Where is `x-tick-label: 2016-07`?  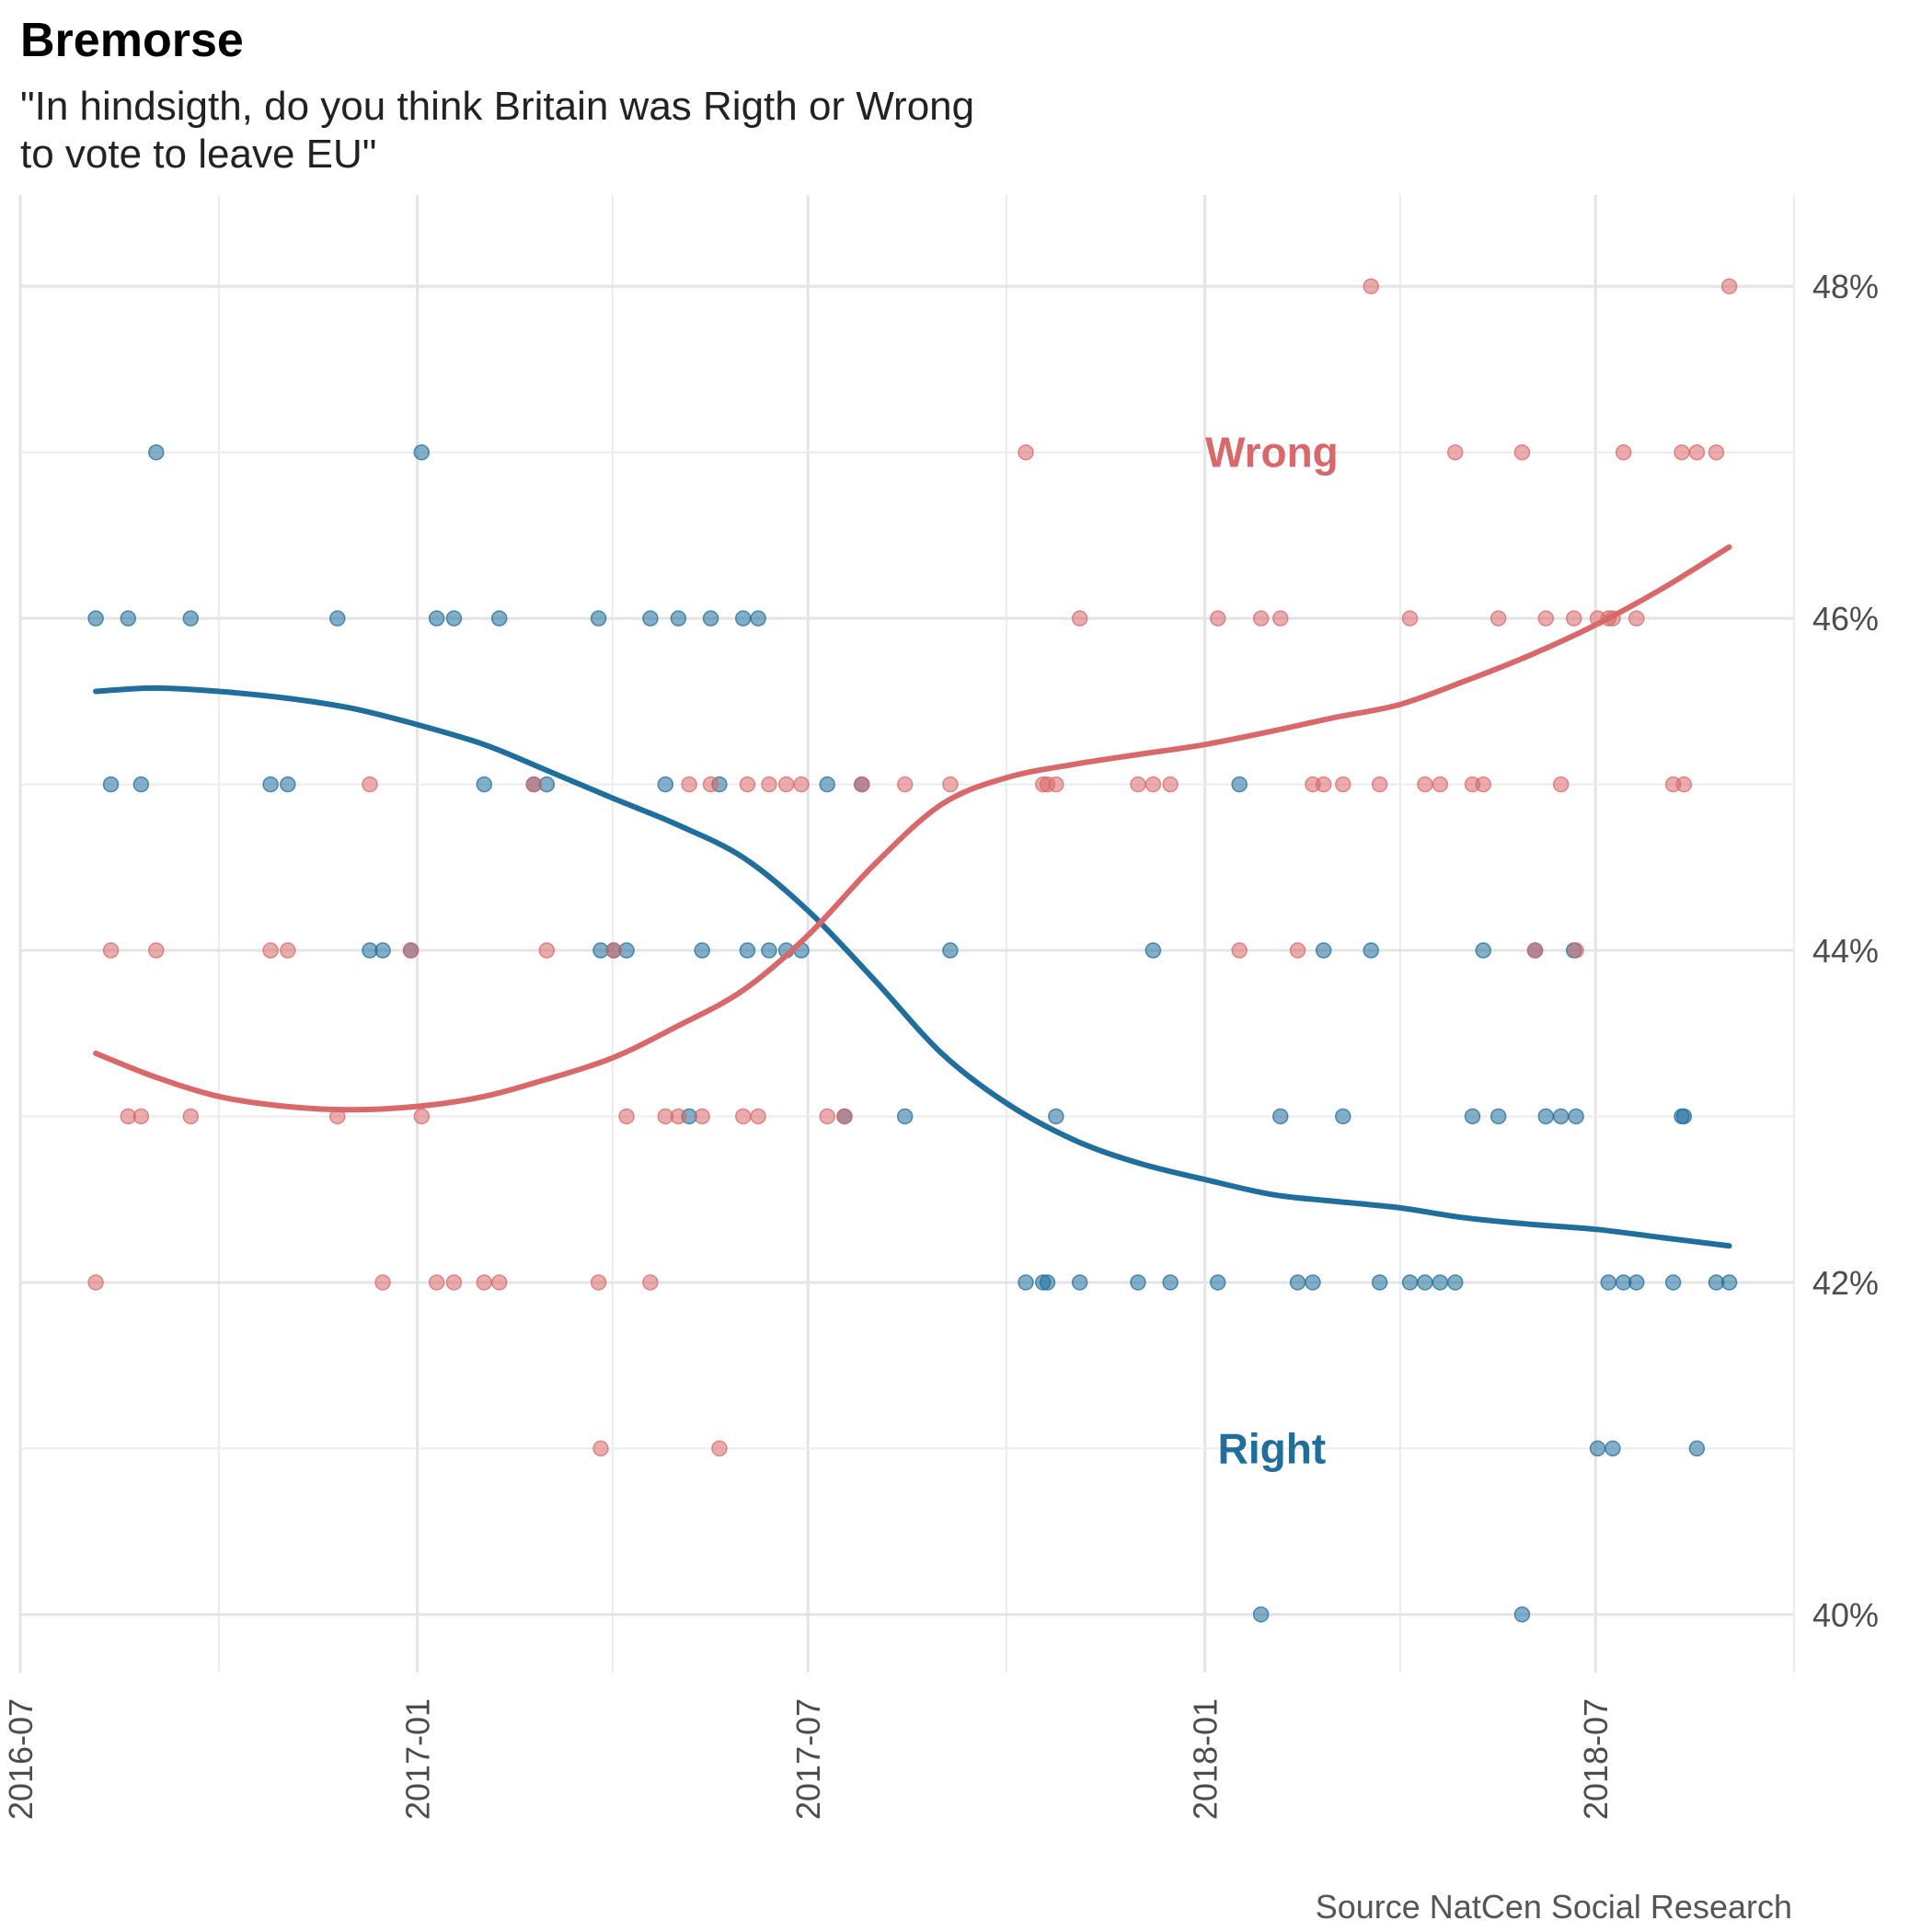 x-tick-label: 2016-07 is located at coordinates (21, 1759).